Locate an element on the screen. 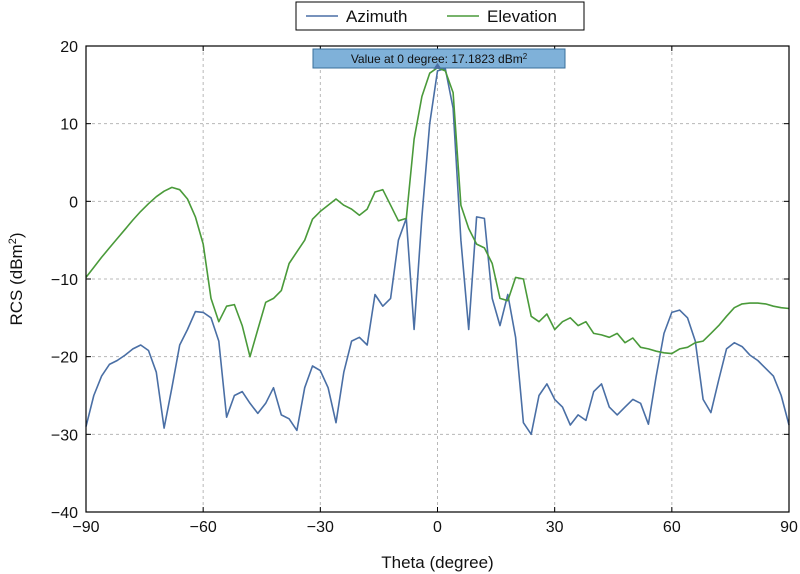 This screenshot has height=574, width=800. x-tick-label: 0 is located at coordinates (437, 527).